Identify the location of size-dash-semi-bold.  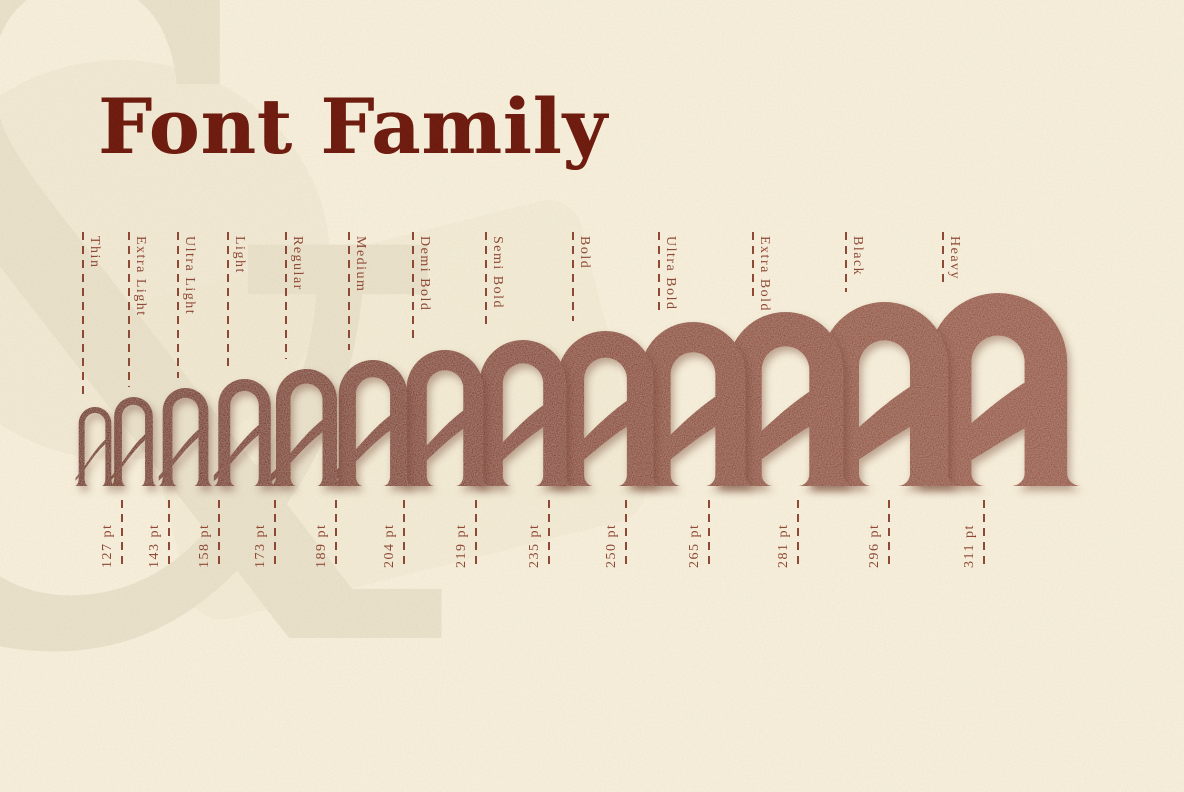
(549, 533).